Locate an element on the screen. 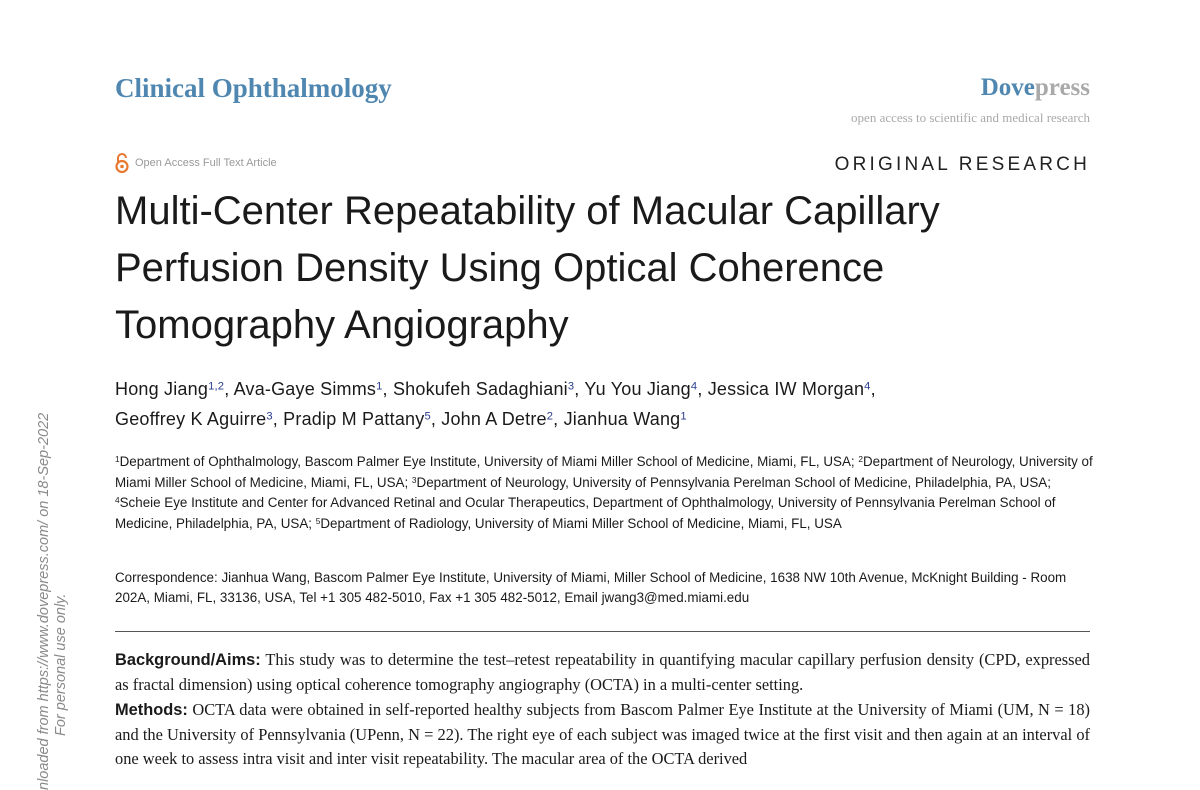  author-name: John A Detre is located at coordinates (494, 419).